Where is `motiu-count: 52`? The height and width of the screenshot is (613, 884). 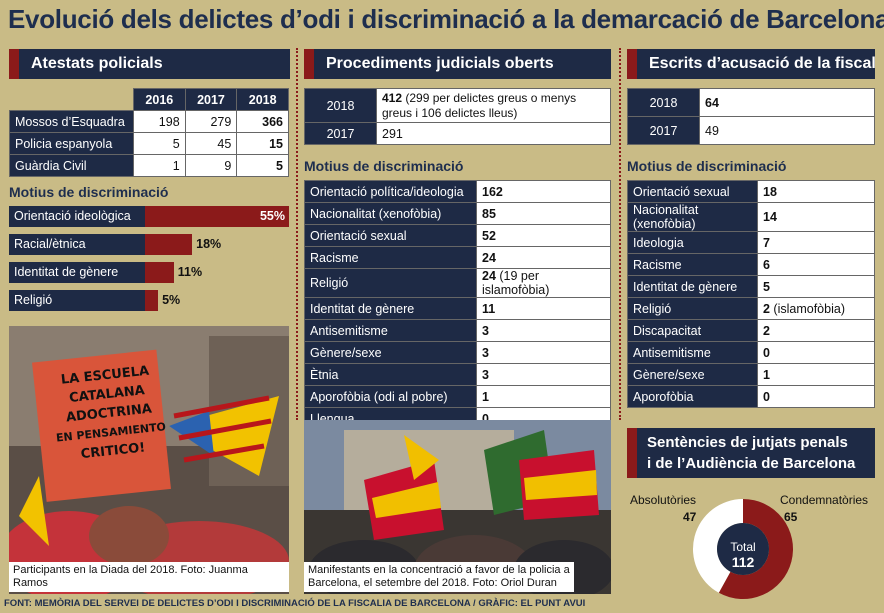 motiu-count: 52 is located at coordinates (489, 235).